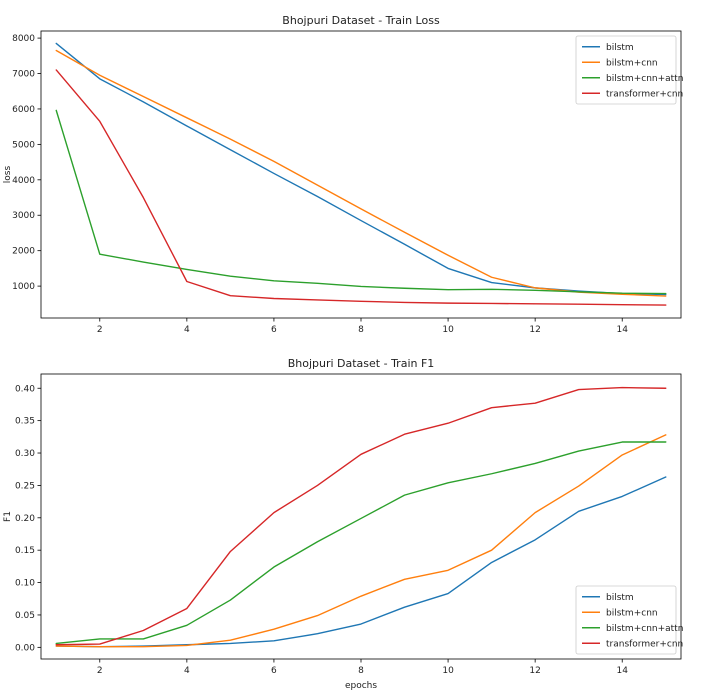  I want to click on y-tick-label: 1000, so click(23, 287).